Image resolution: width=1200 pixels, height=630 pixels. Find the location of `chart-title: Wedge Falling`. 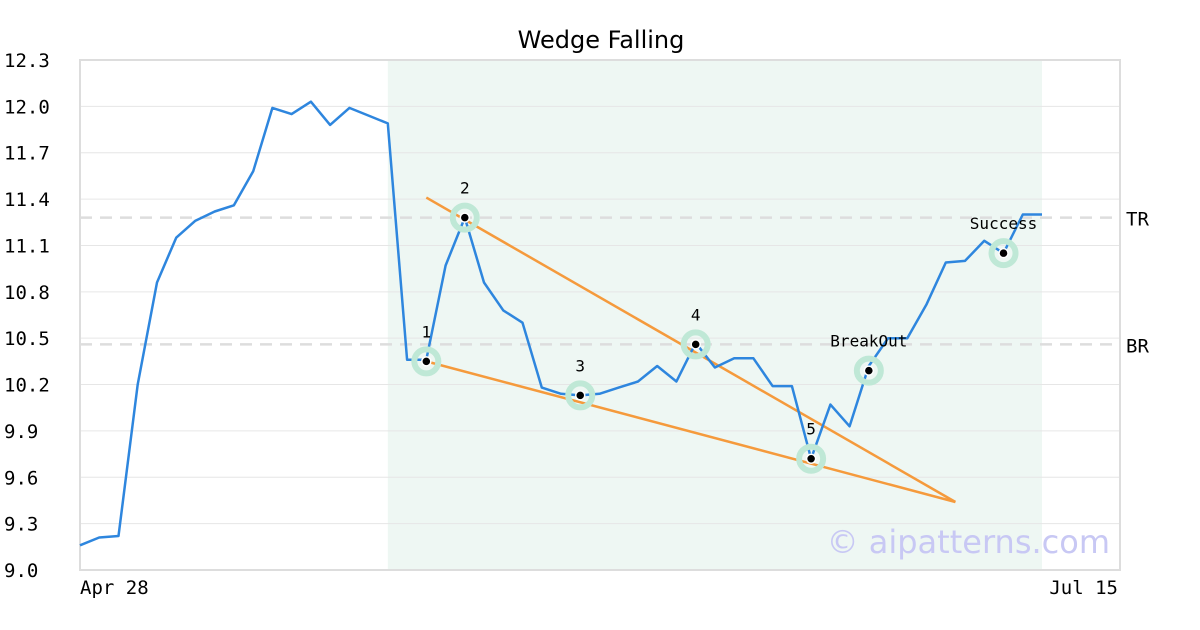

chart-title: Wedge Falling is located at coordinates (601, 40).